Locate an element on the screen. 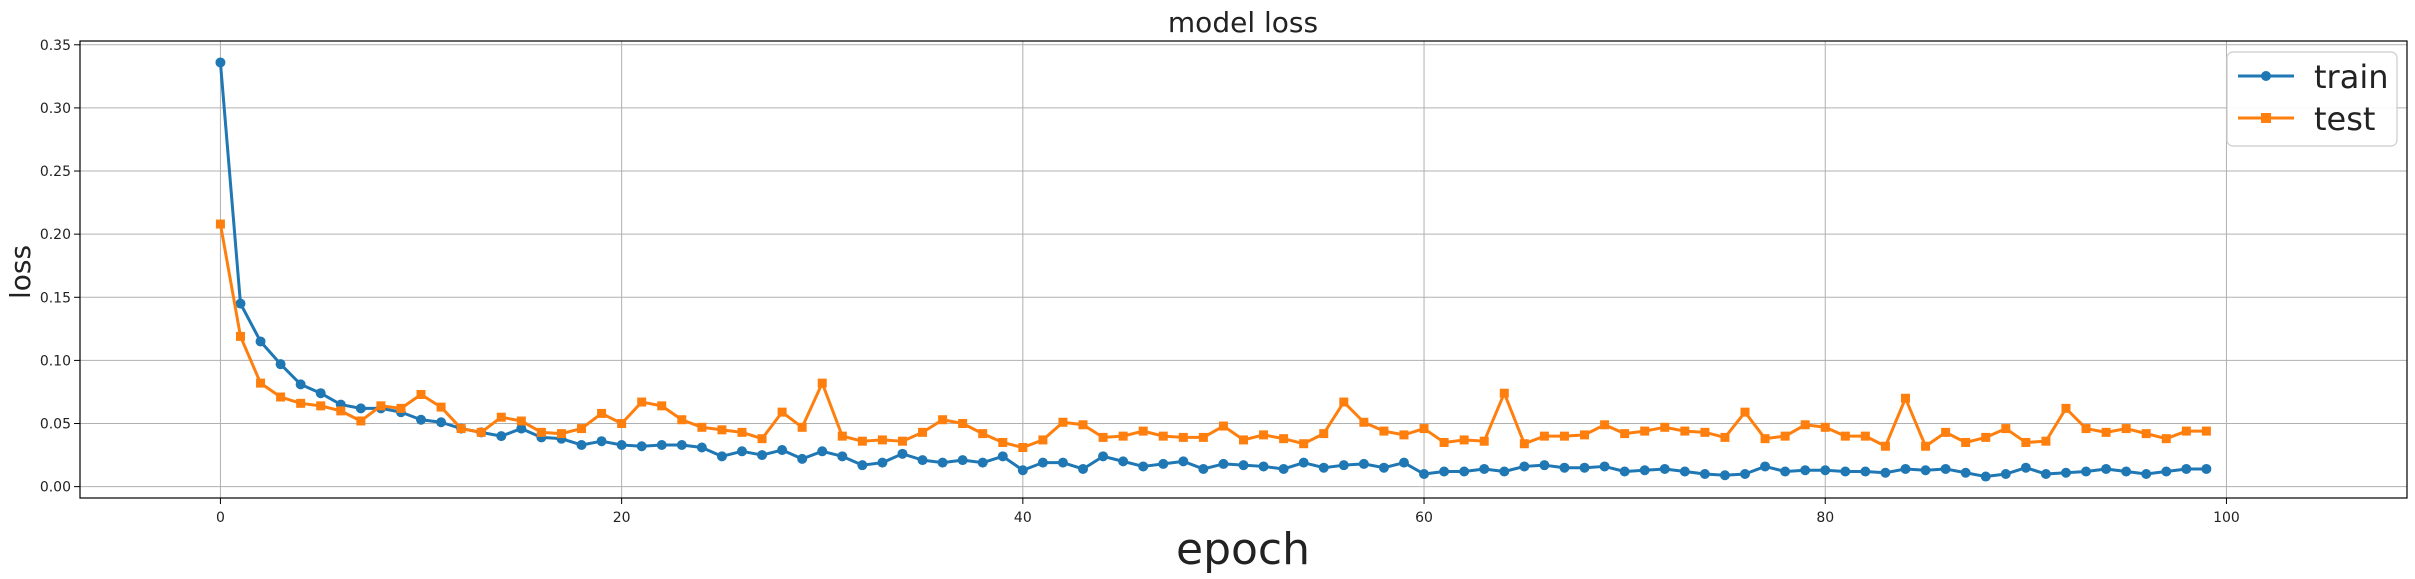  legend-train-label: train is located at coordinates (2351, 77).